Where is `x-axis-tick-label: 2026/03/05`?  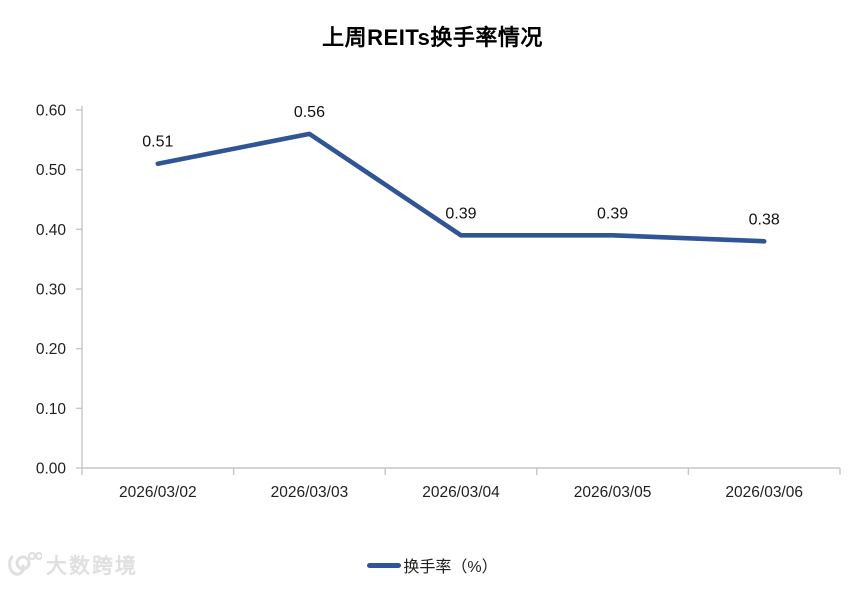
x-axis-tick-label: 2026/03/05 is located at coordinates (613, 492).